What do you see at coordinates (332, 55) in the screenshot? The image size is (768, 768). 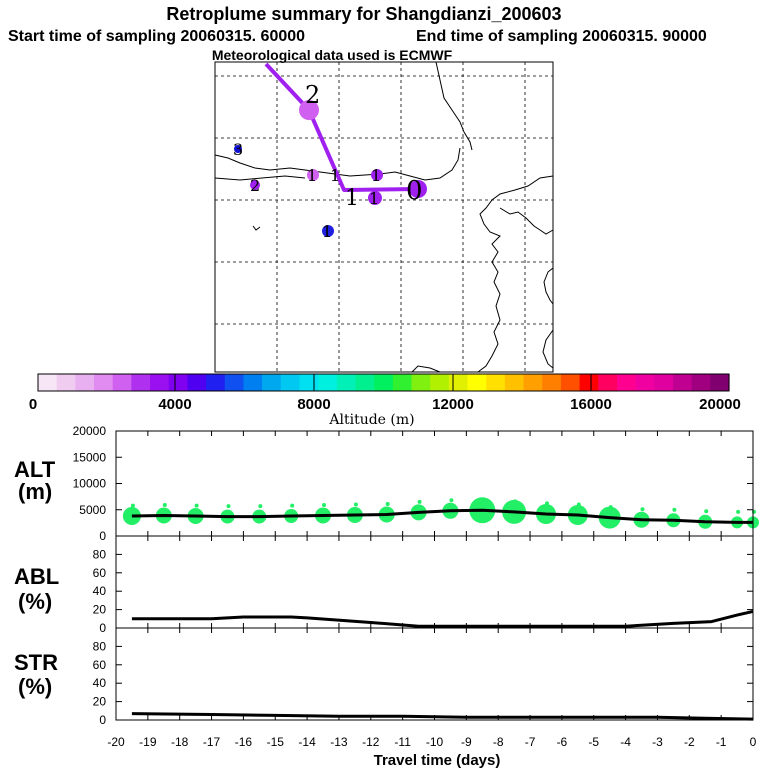 I see `met-data: Meteorological data used is ECMWF` at bounding box center [332, 55].